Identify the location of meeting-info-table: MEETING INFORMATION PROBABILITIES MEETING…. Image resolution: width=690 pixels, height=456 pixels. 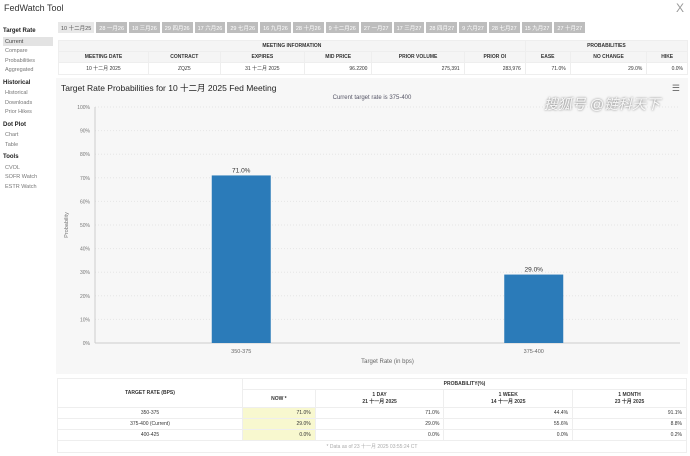
(373, 57).